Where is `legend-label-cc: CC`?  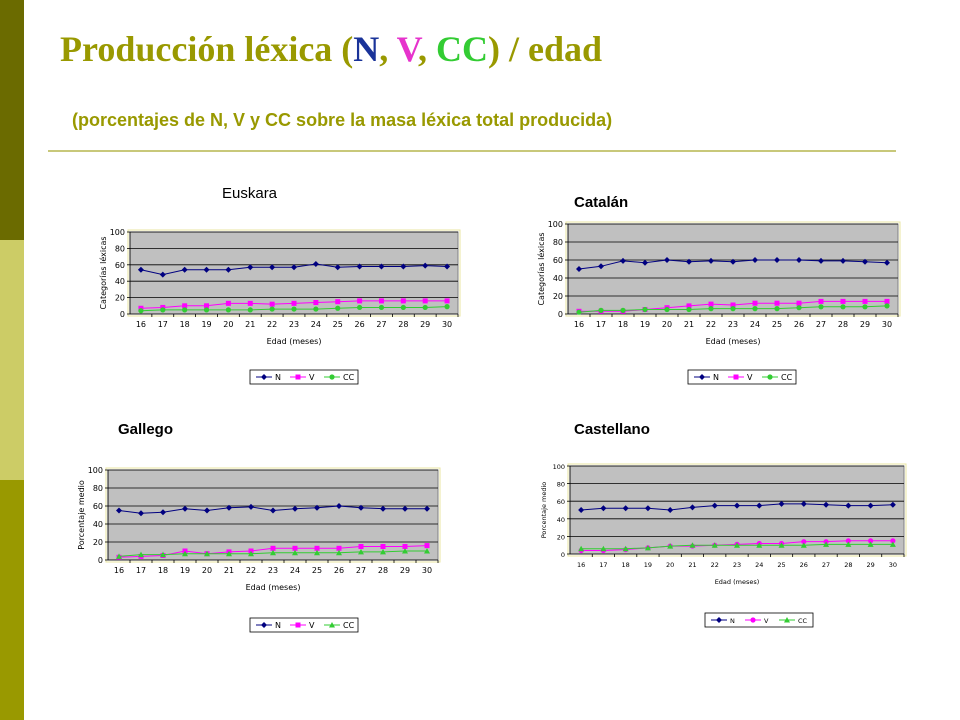 legend-label-cc: CC is located at coordinates (349, 625).